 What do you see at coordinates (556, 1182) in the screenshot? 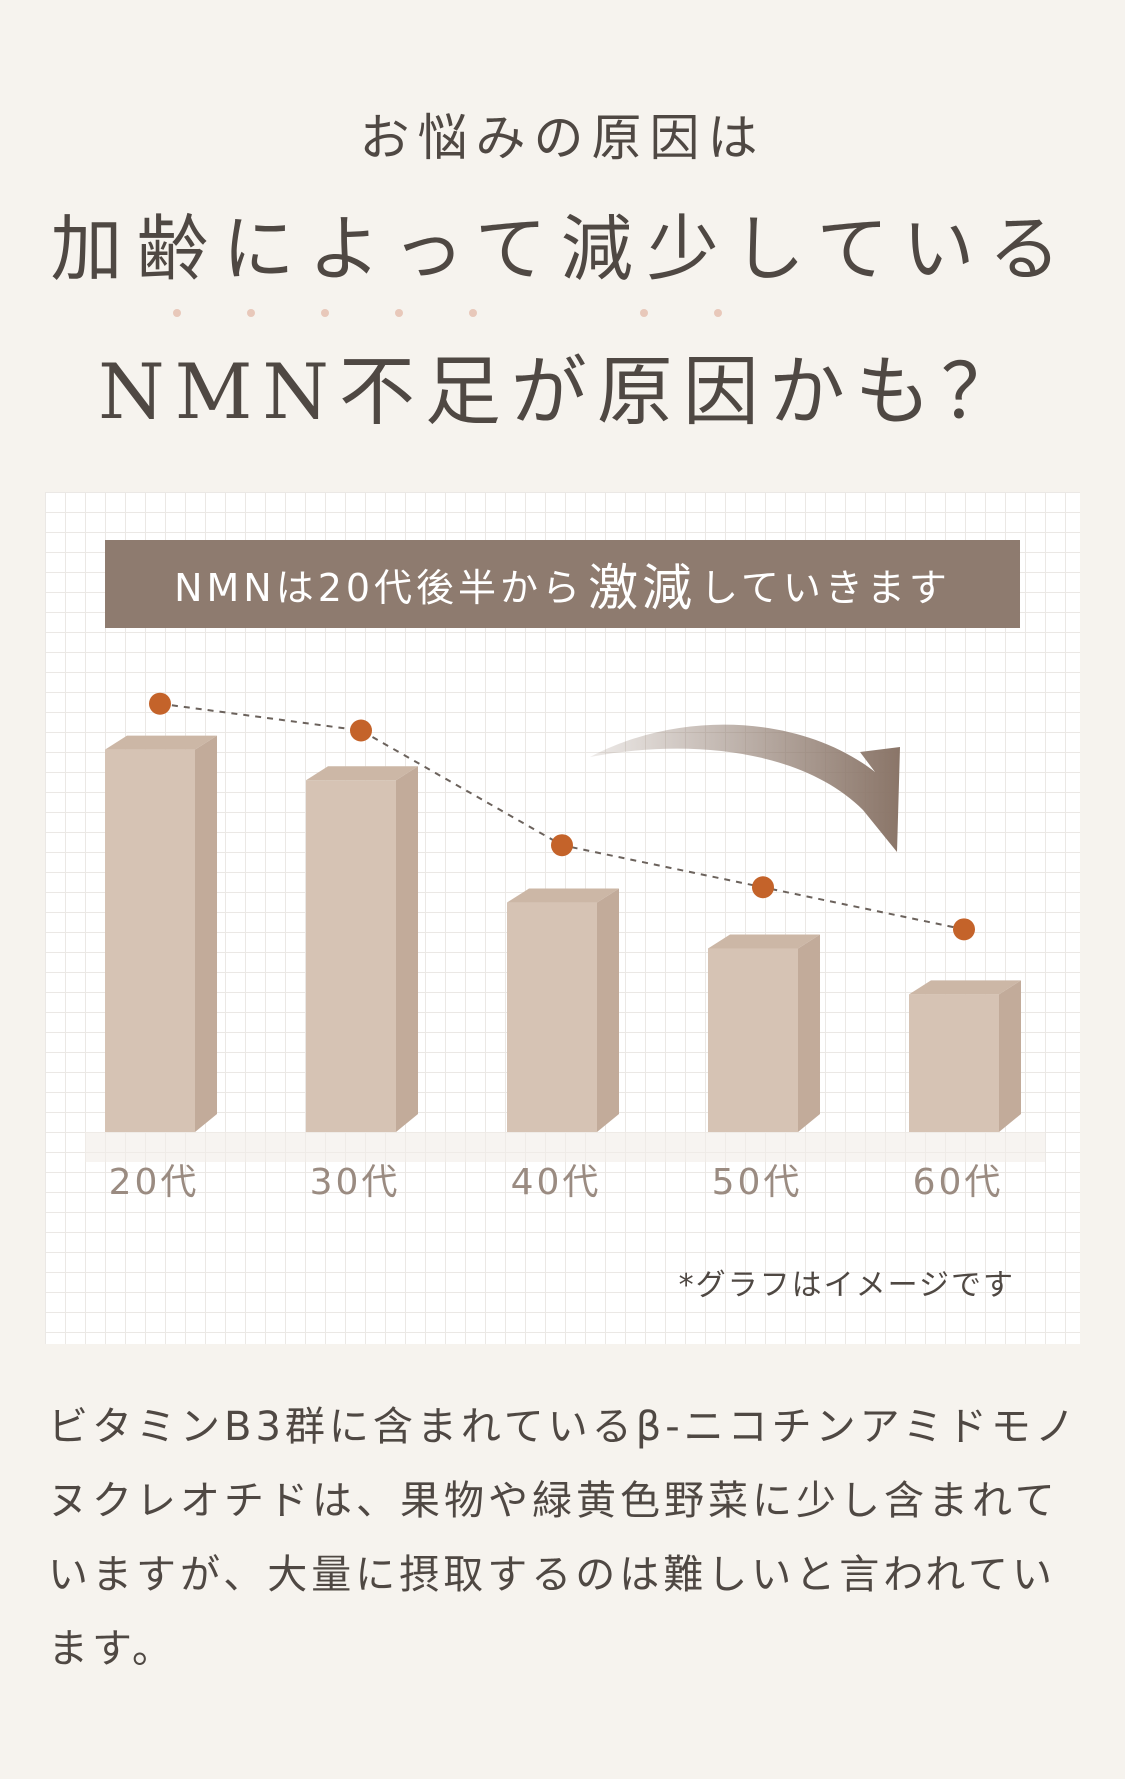
I see `category-label: 40代` at bounding box center [556, 1182].